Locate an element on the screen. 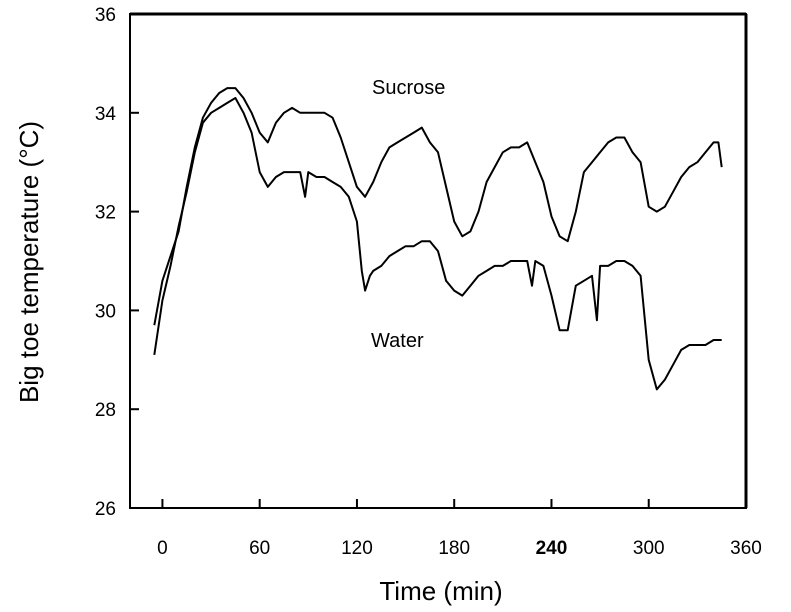 This screenshot has height=612, width=791. y-tick-label: 32 is located at coordinates (105, 213).